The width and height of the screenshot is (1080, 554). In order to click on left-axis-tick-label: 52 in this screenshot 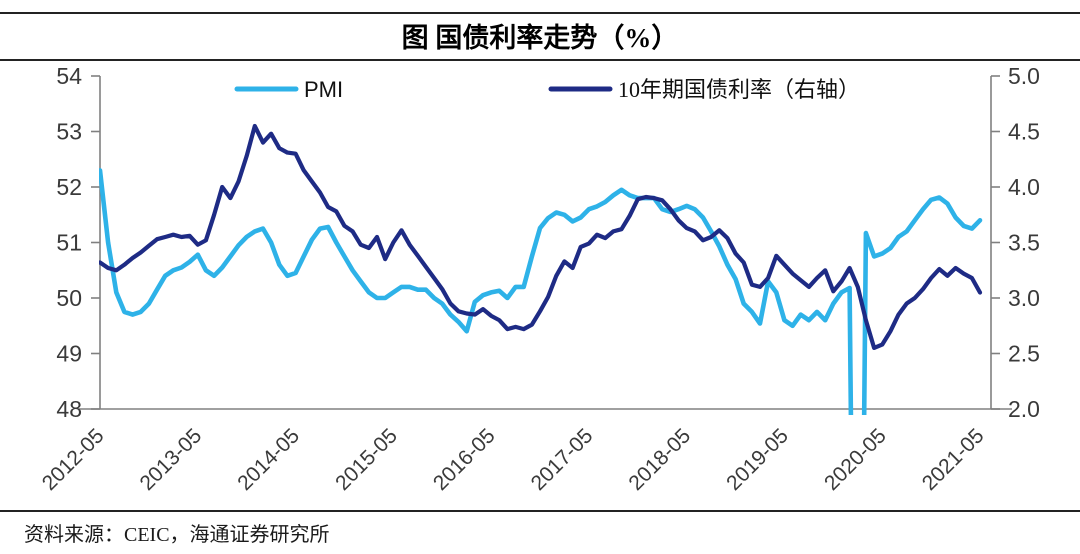, I will do `click(69, 187)`.